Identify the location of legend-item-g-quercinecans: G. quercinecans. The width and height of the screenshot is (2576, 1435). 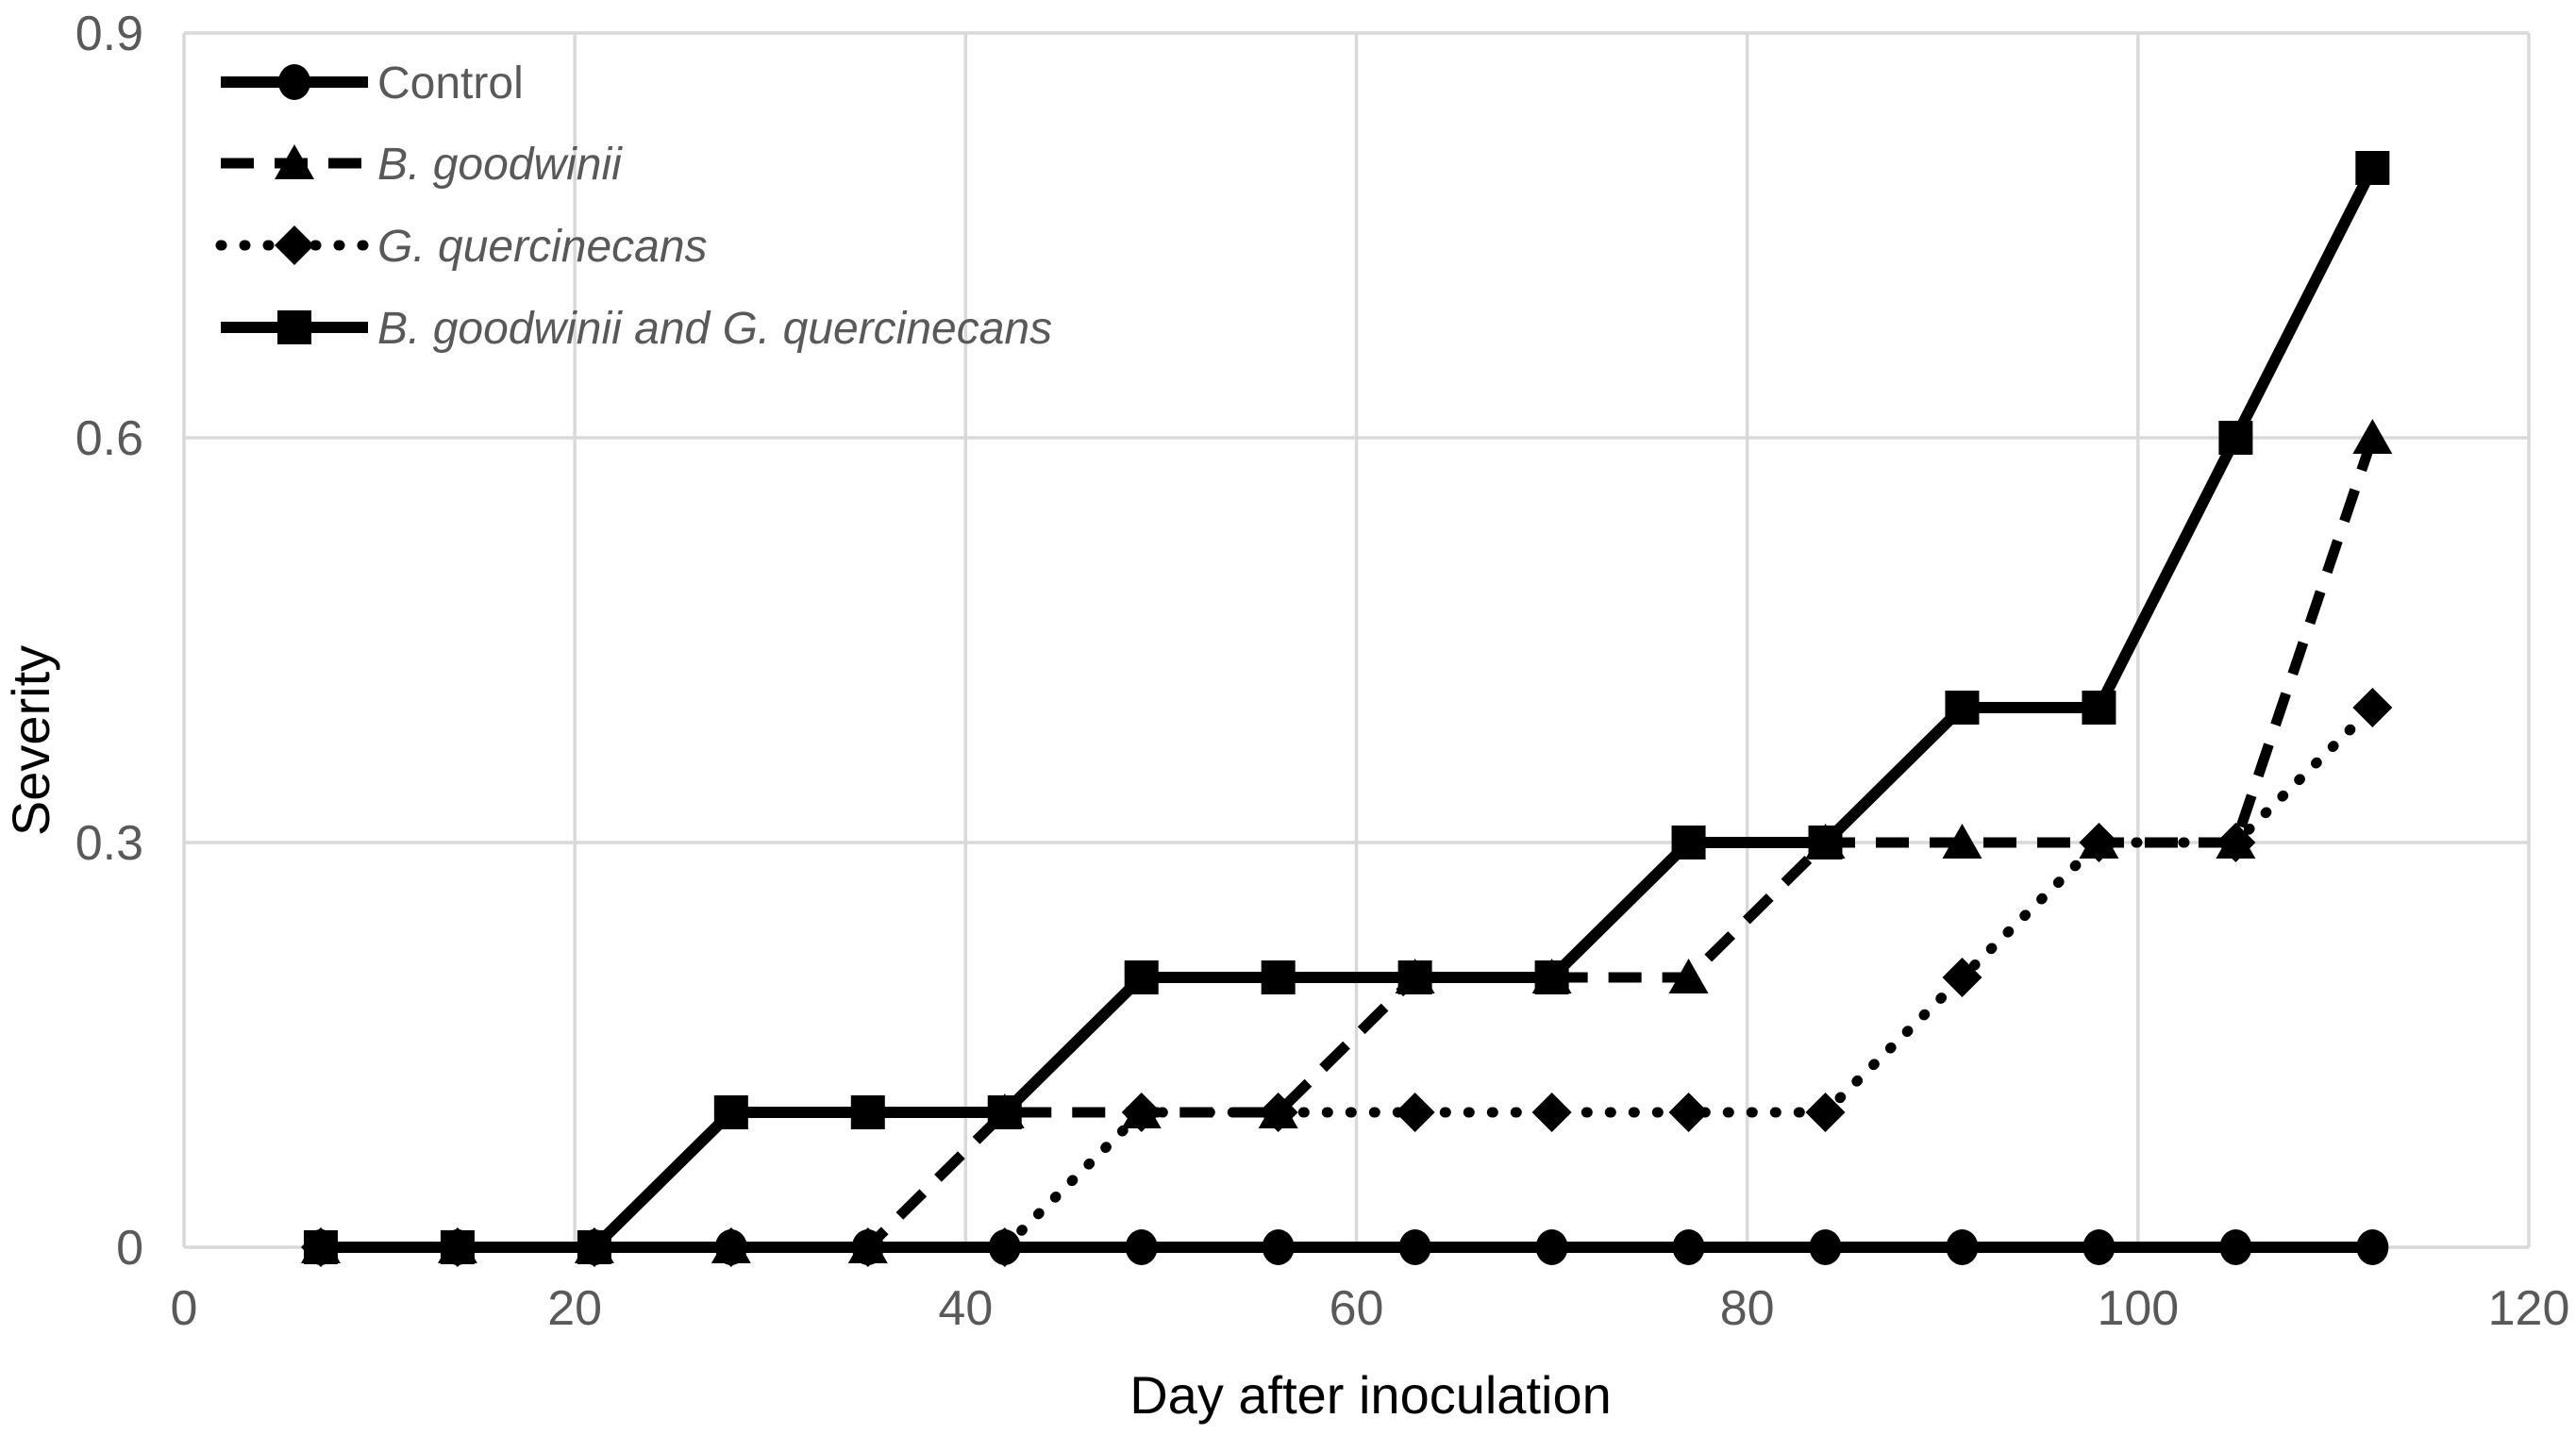
(461, 247).